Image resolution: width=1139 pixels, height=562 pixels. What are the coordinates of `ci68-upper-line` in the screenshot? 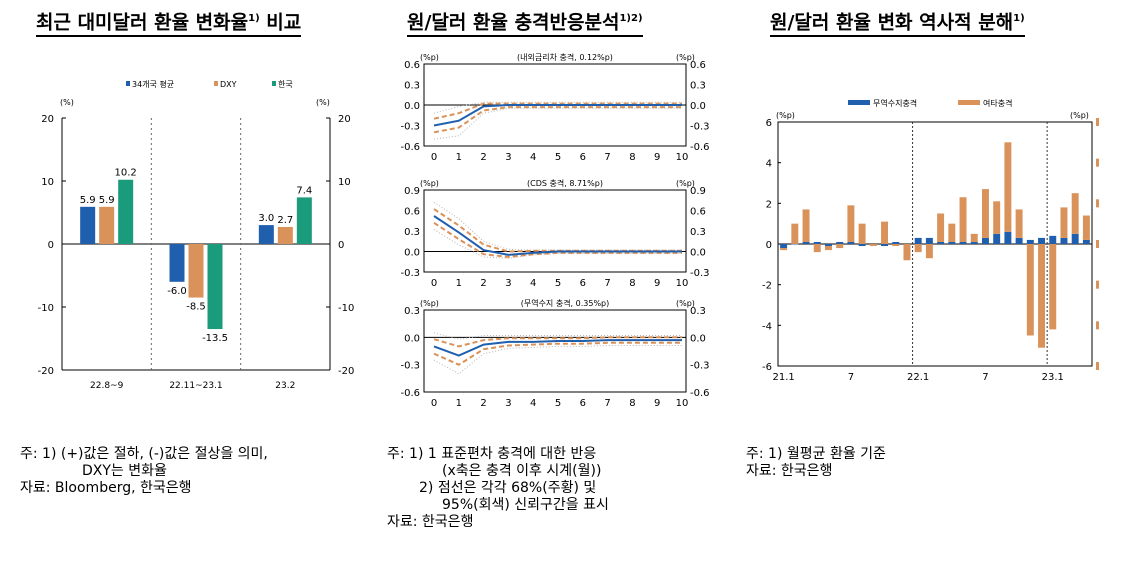 It's located at (557, 111).